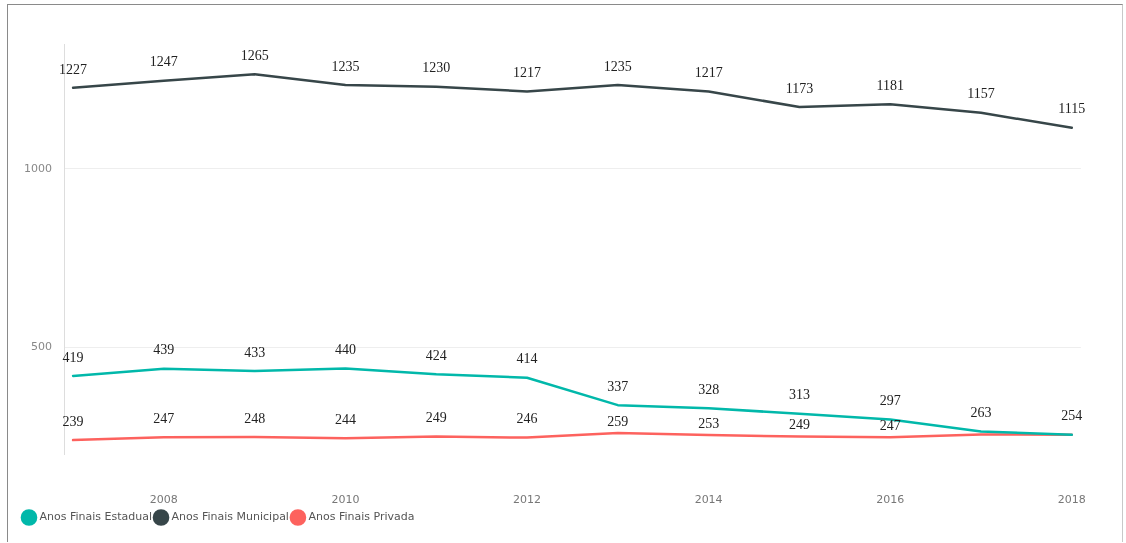 The height and width of the screenshot is (543, 1126). Describe the element at coordinates (1072, 416) in the screenshot. I see `data-label: 254` at that location.